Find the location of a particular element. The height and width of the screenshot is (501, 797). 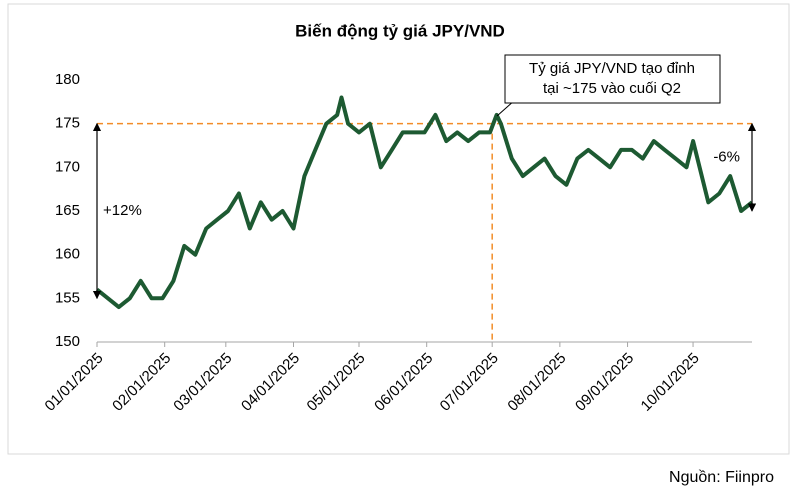

x-tick-label: 10/01/2025 is located at coordinates (670, 382).